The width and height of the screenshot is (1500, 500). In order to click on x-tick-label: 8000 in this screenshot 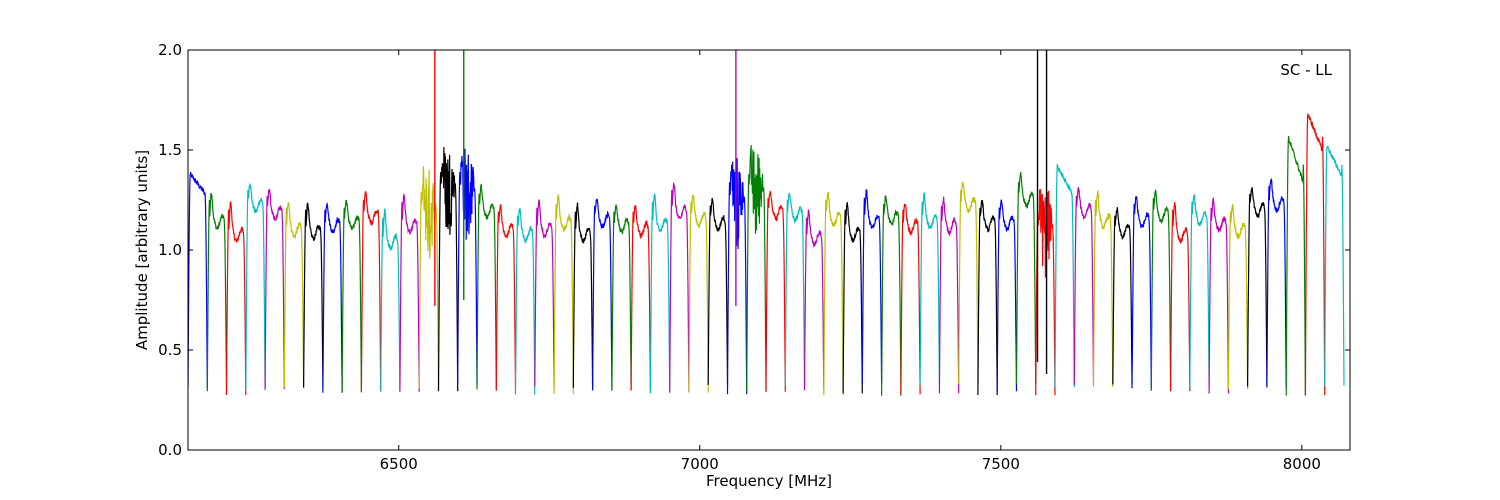, I will do `click(1302, 464)`.